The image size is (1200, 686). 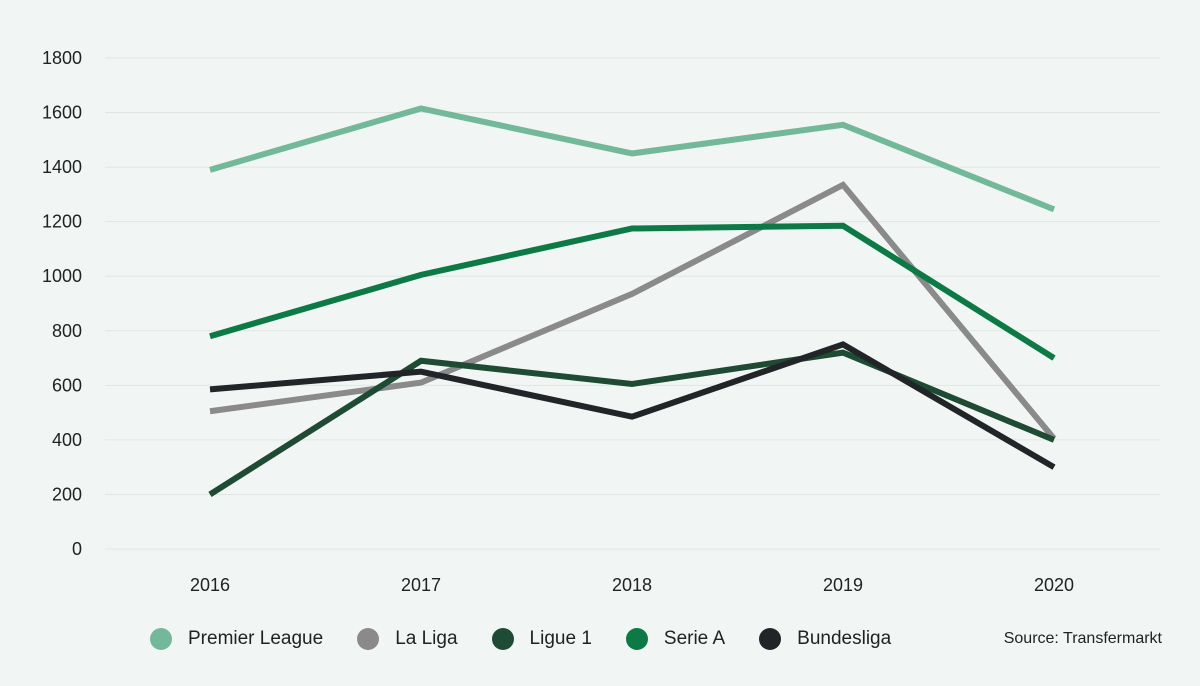 What do you see at coordinates (632, 585) in the screenshot?
I see `x-tick-label: 2018` at bounding box center [632, 585].